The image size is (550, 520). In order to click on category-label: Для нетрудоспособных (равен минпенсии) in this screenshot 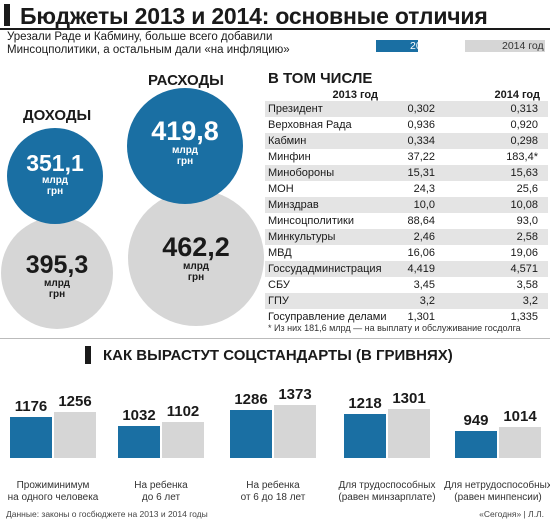, I will do `click(496, 492)`.